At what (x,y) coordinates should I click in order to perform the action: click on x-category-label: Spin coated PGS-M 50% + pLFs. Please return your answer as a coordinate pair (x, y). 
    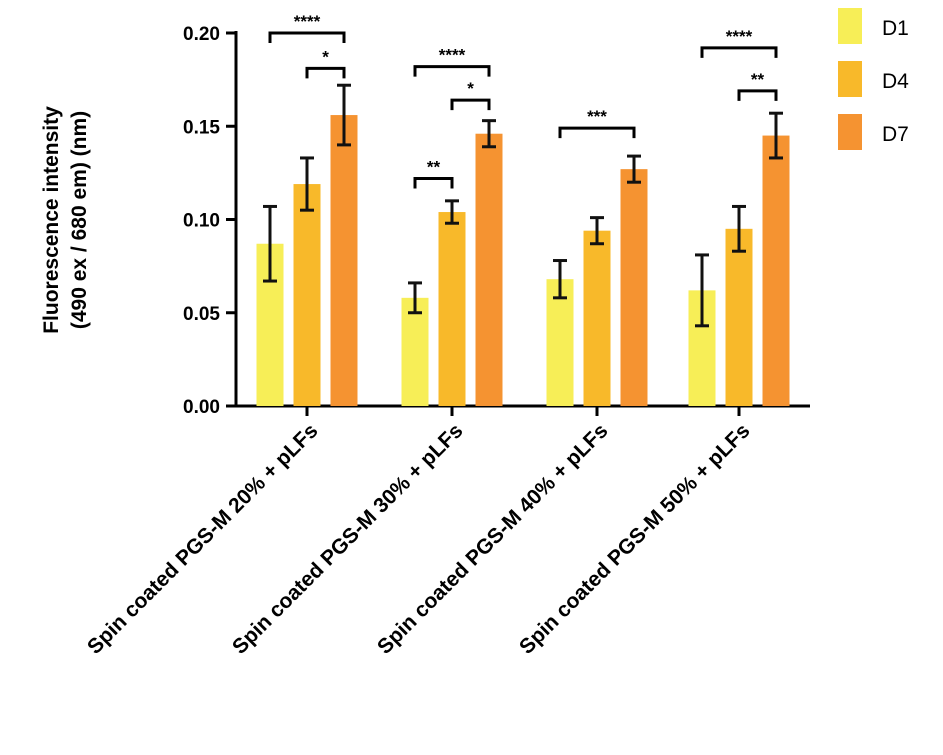
    Looking at the image, I should click on (634, 538).